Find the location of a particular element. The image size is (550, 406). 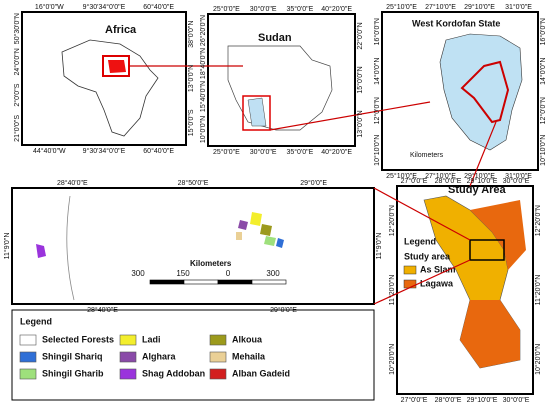

coord-label: 16°0'0"W is located at coordinates (49, 7).